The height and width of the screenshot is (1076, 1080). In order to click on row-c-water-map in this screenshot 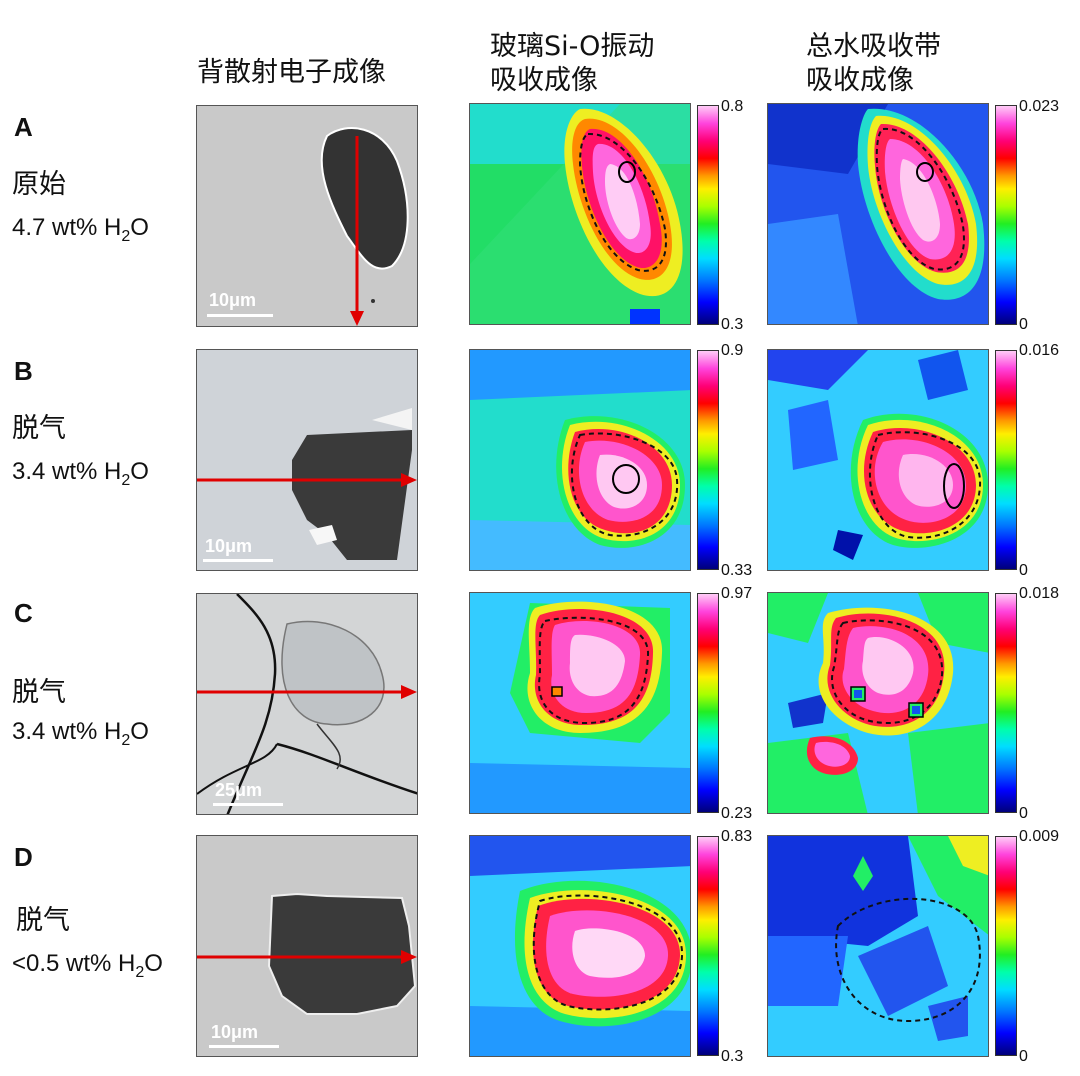, I will do `click(878, 703)`.